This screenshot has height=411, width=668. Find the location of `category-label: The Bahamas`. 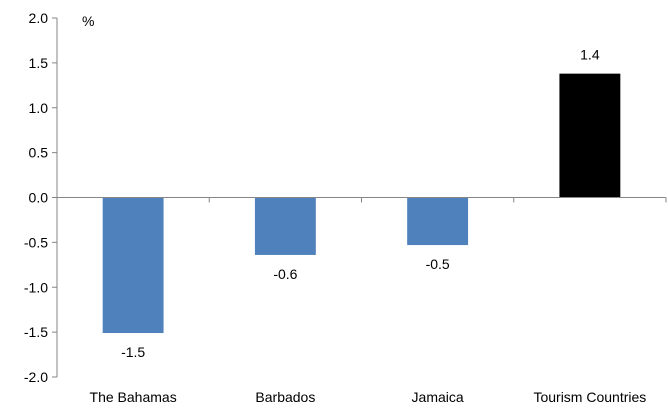

category-label: The Bahamas is located at coordinates (133, 397).